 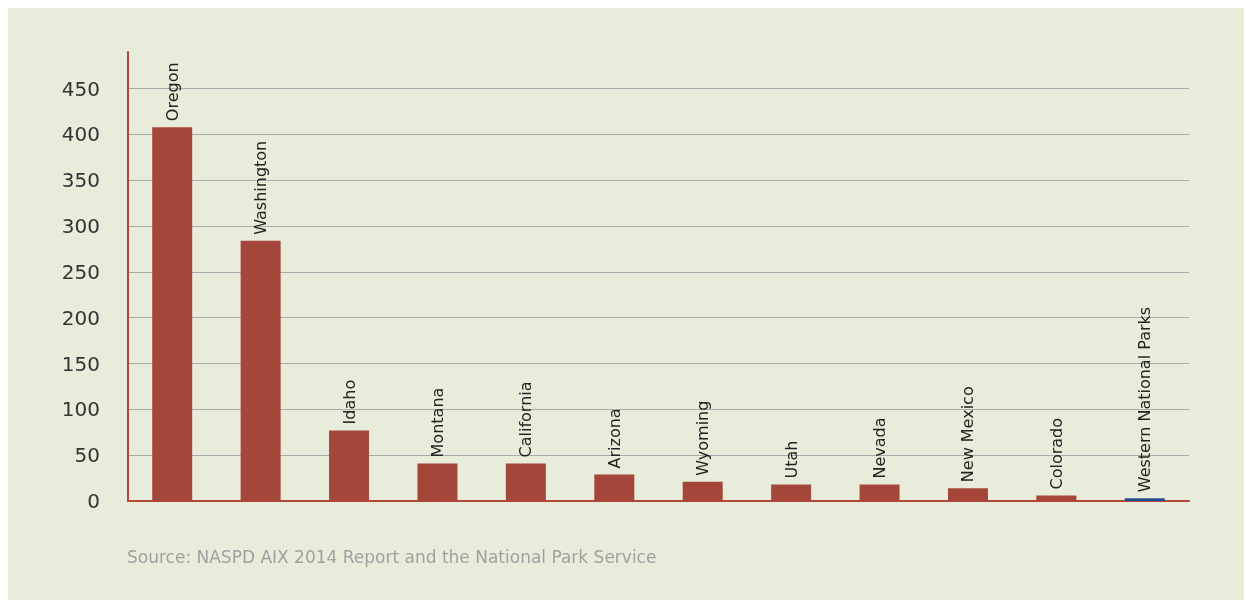 I want to click on x-tick-label: Washington, so click(x=261, y=187).